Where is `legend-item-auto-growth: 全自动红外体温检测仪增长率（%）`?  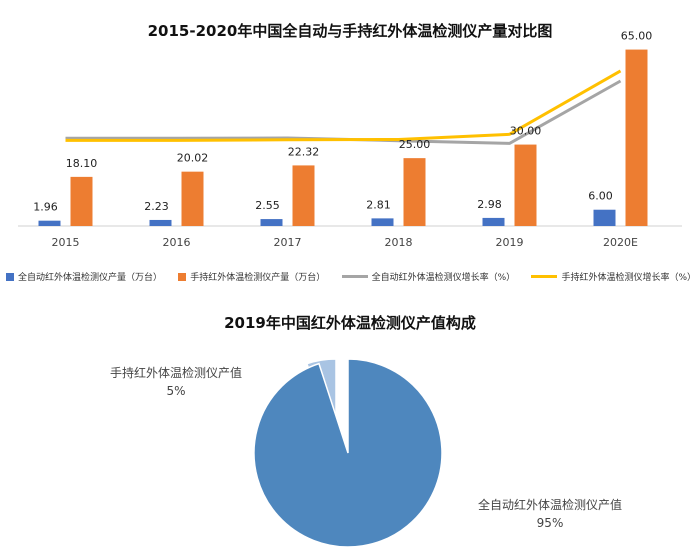 legend-item-auto-growth: 全自动红外体温检测仪增长率（%） is located at coordinates (428, 276).